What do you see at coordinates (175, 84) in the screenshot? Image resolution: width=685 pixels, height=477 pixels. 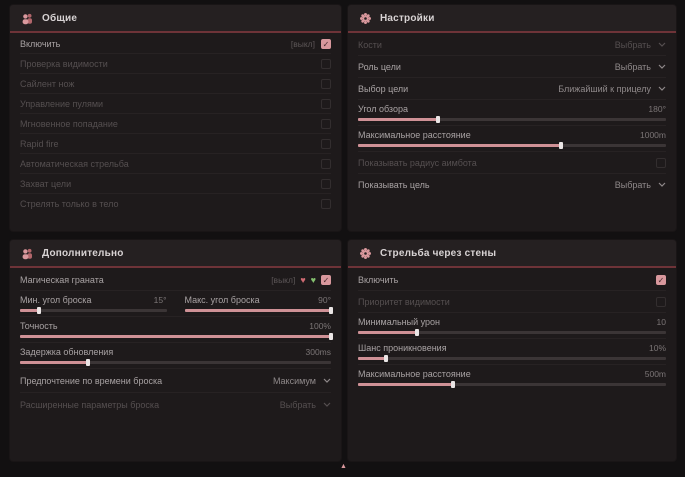 I see `row-silent-knife: Сайлент нож` at bounding box center [175, 84].